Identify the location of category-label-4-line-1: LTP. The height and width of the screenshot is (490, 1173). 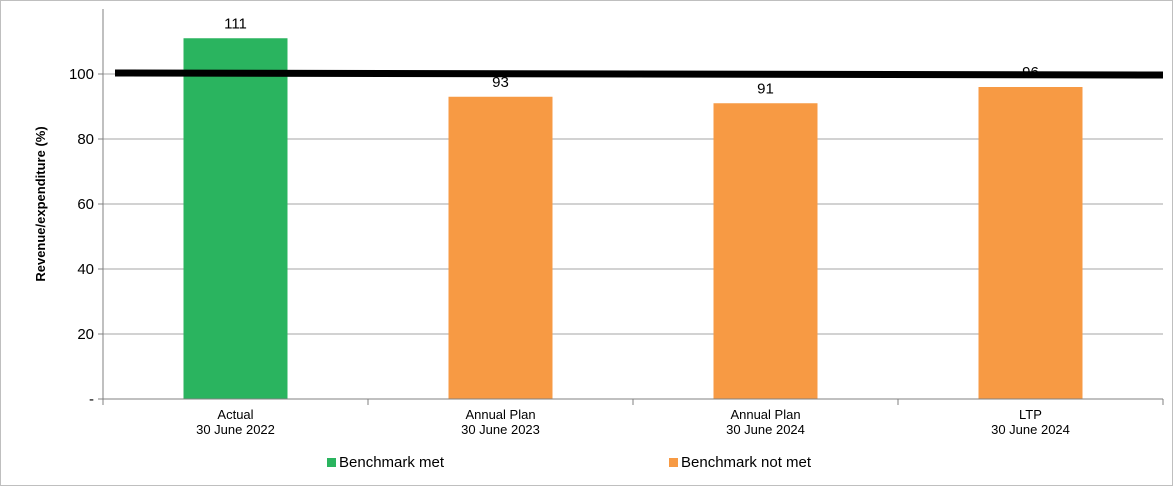
(1030, 414).